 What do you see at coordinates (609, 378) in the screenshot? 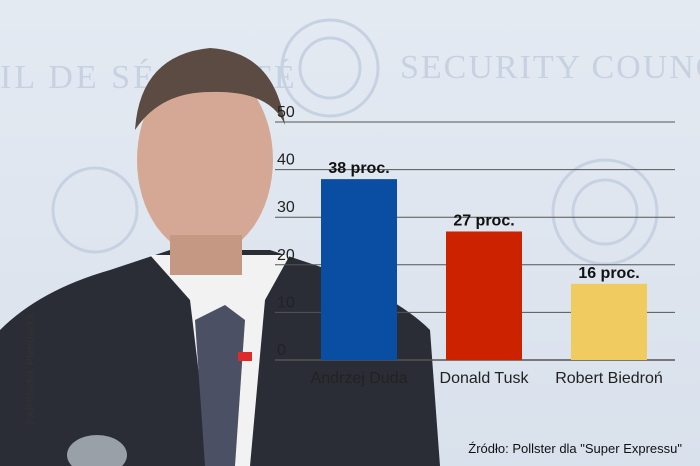
I see `category-label: Robert Biedroń` at bounding box center [609, 378].